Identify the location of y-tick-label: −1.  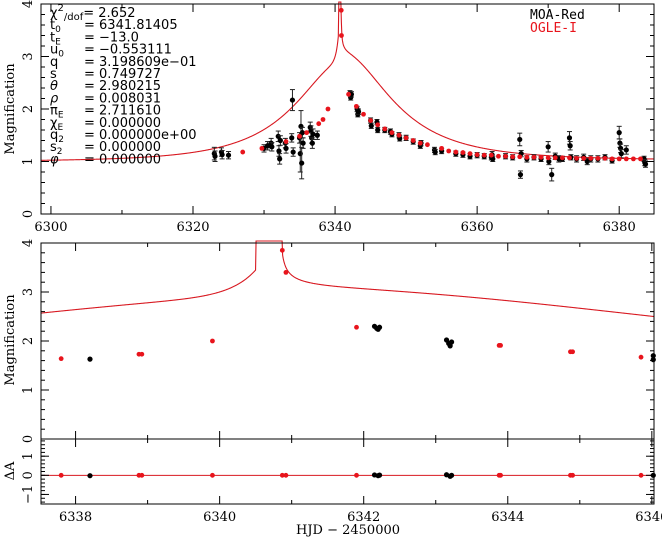
(28, 494).